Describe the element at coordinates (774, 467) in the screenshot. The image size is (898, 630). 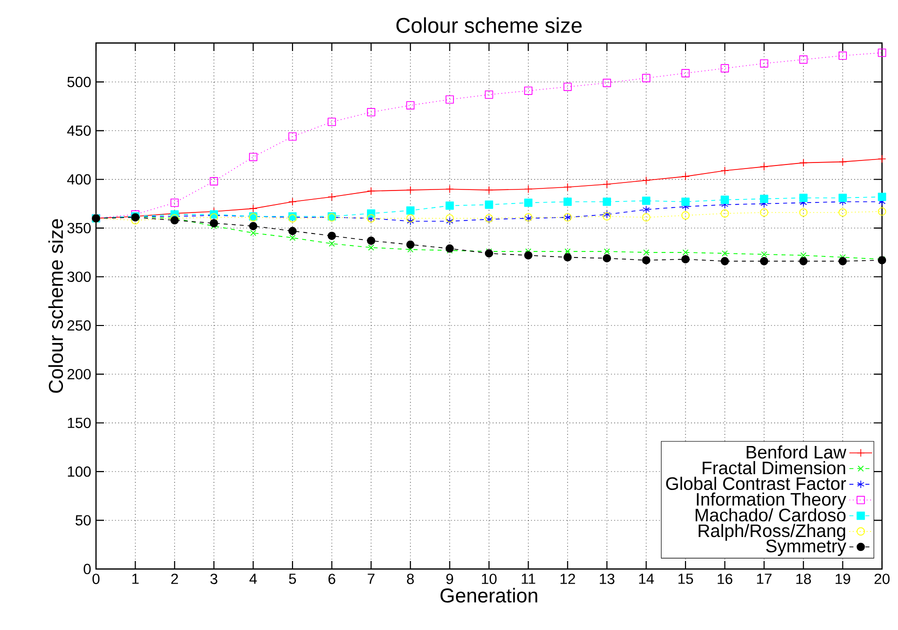
I see `legend-label: Fractal Dimension` at that location.